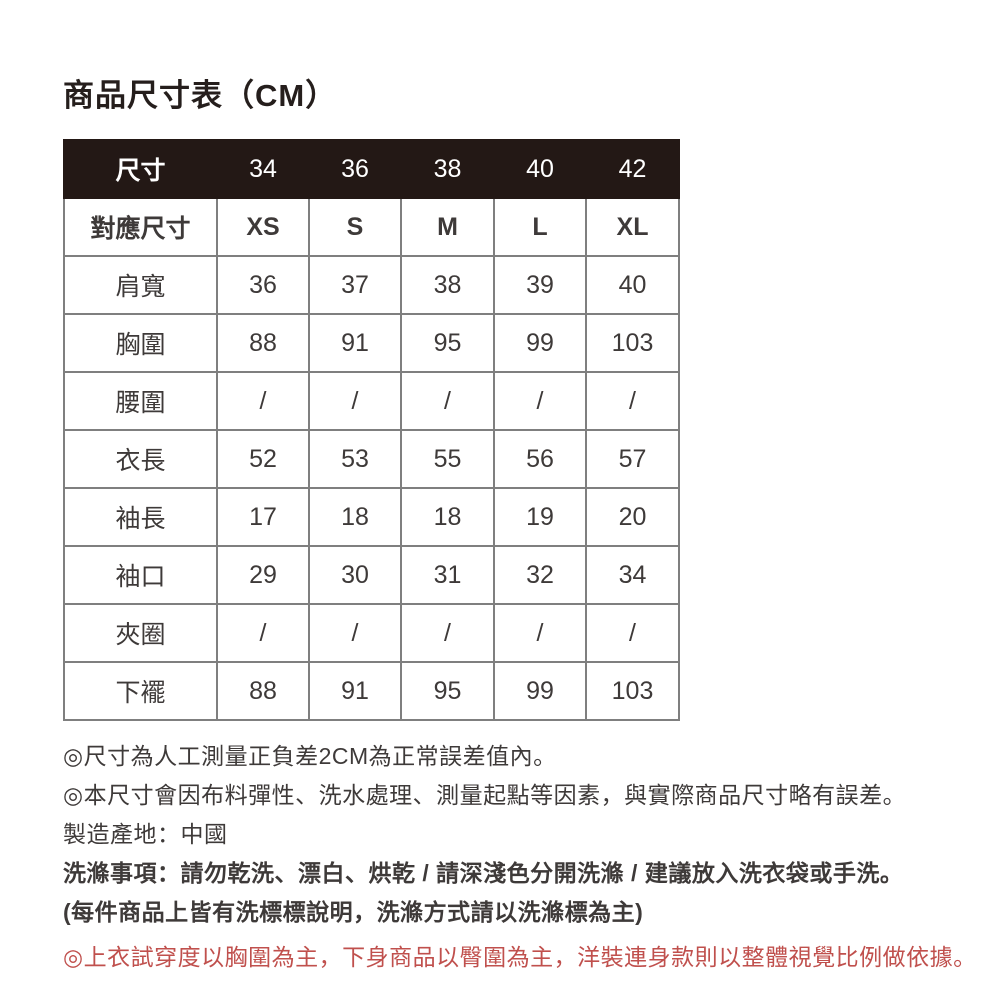 The width and height of the screenshot is (1000, 1000). What do you see at coordinates (632, 285) in the screenshot?
I see `value-cell: 40` at bounding box center [632, 285].